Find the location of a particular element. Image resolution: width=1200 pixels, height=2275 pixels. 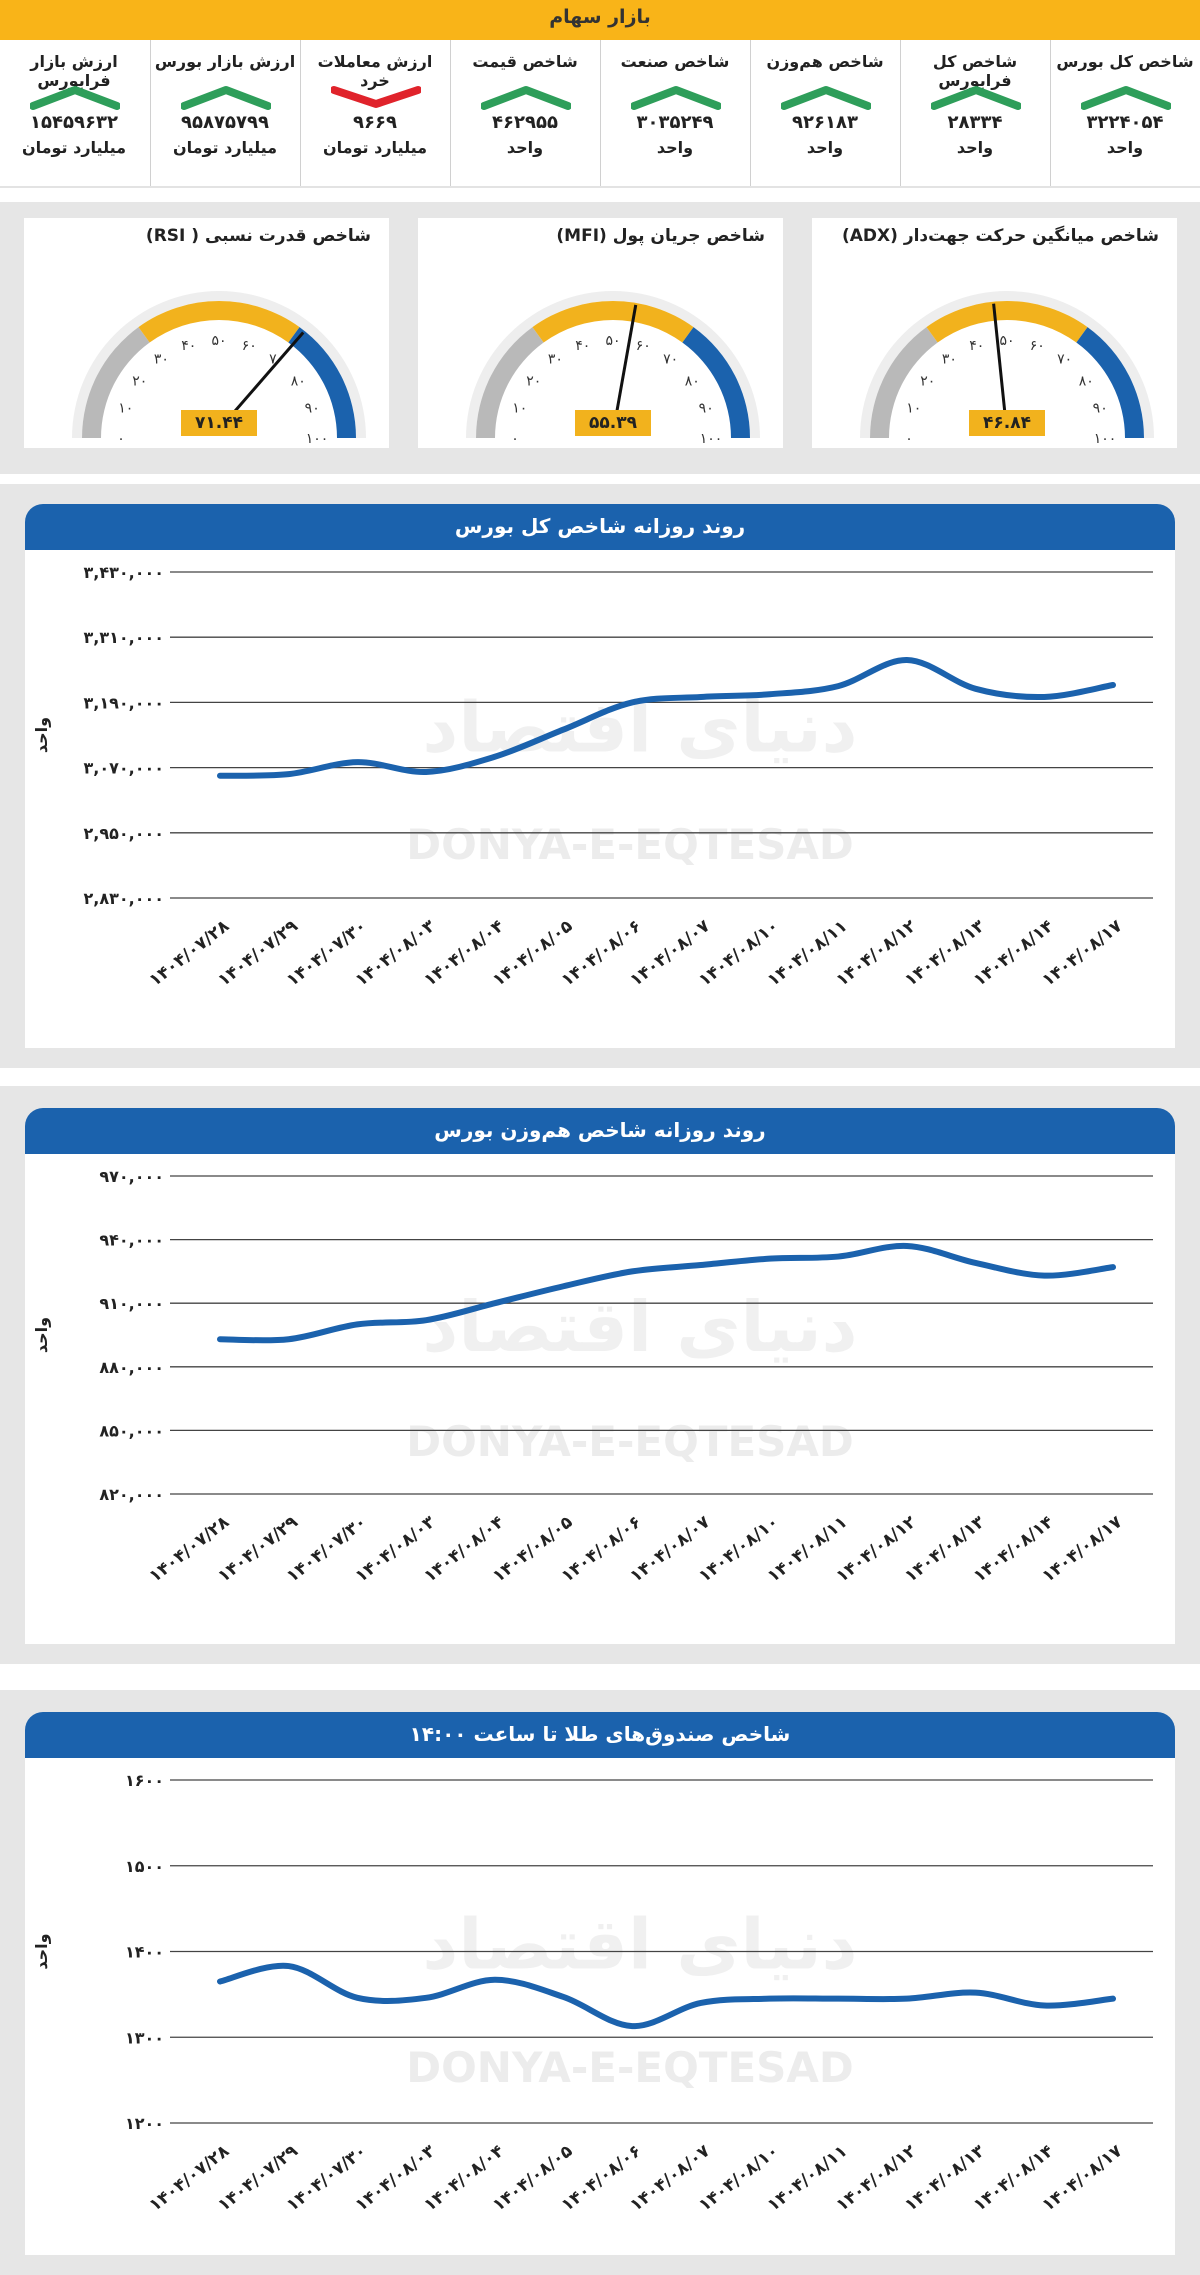

y-tick-label: ۹۴۰,۰۰۰ is located at coordinates (131, 1240).